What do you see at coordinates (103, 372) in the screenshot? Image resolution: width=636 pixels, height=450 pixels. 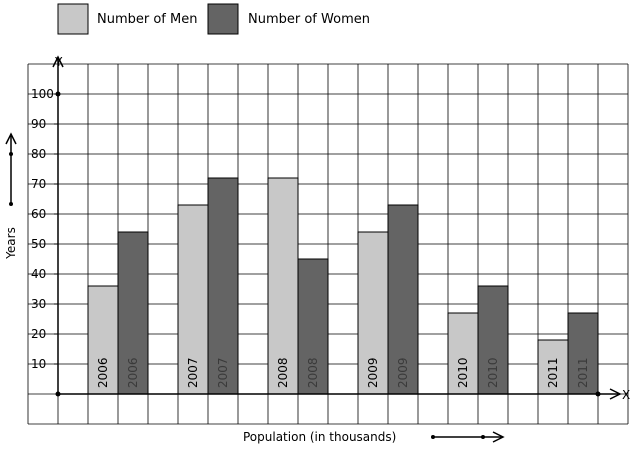 I see `bar-label-men-2006: 2006` at bounding box center [103, 372].